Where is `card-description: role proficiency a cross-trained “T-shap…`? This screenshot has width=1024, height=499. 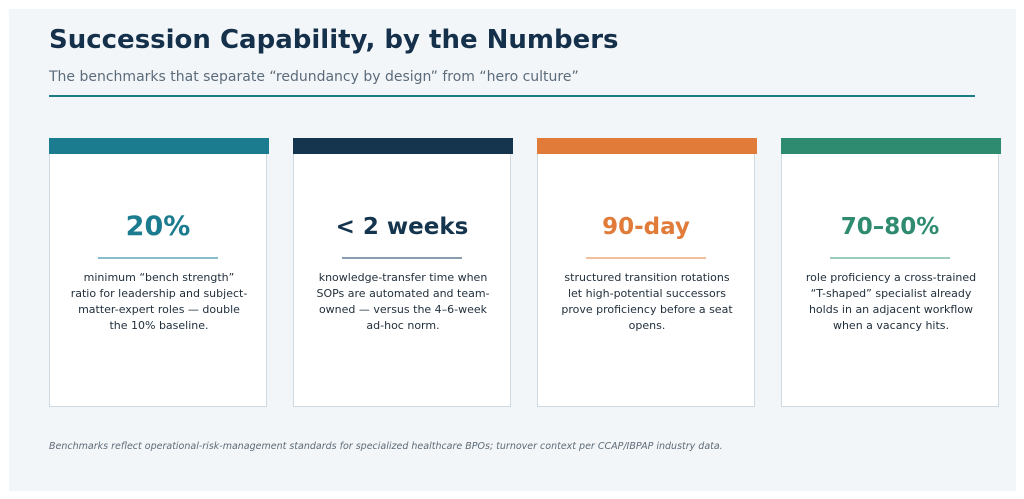
card-description: role proficiency a cross-trained “T-shap… is located at coordinates (891, 301).